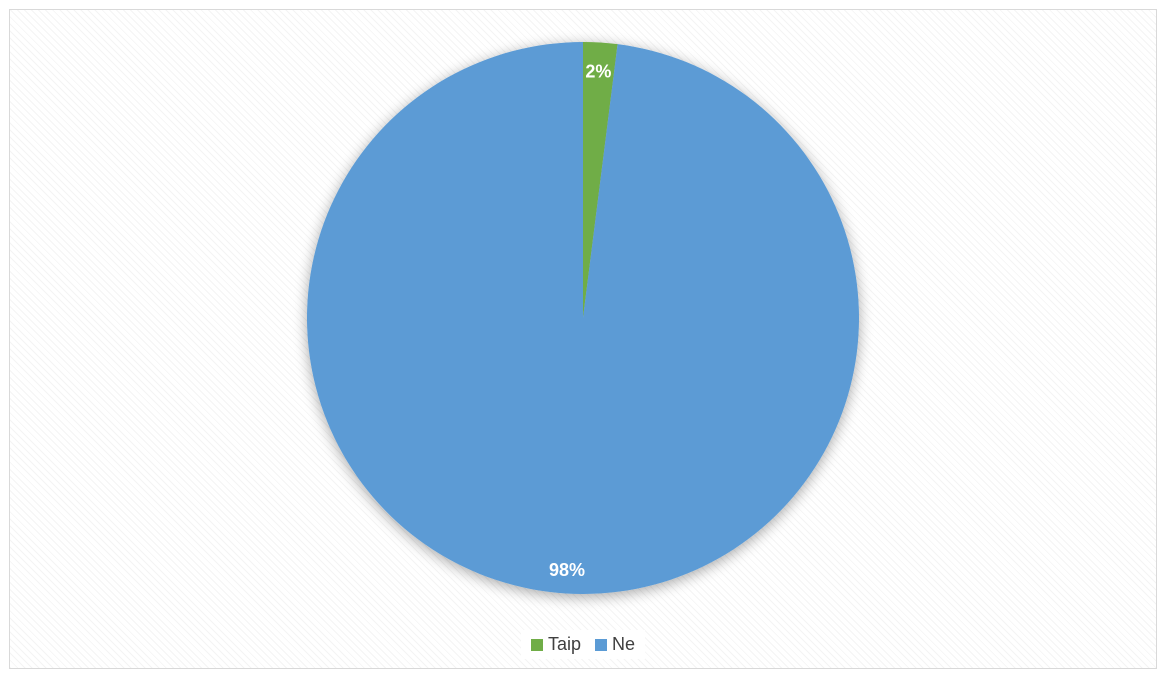 Image resolution: width=1163 pixels, height=674 pixels. I want to click on legend-label-taip: Taip, so click(564, 644).